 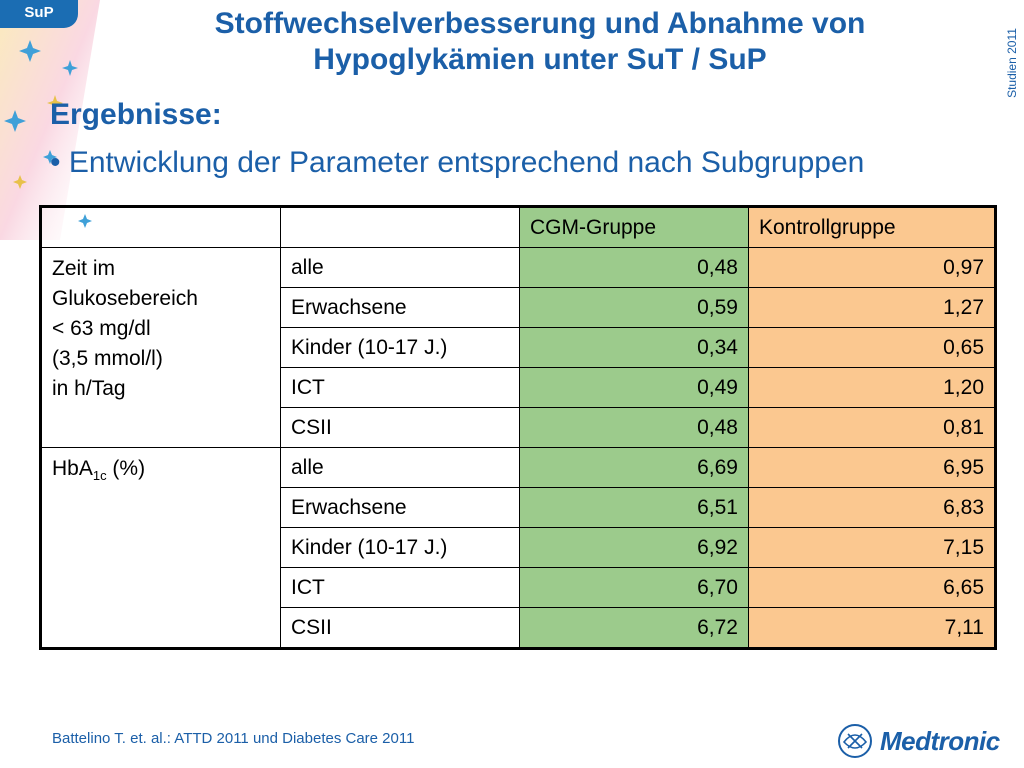 I want to click on cgm-value-cell: 0,49, so click(x=634, y=387).